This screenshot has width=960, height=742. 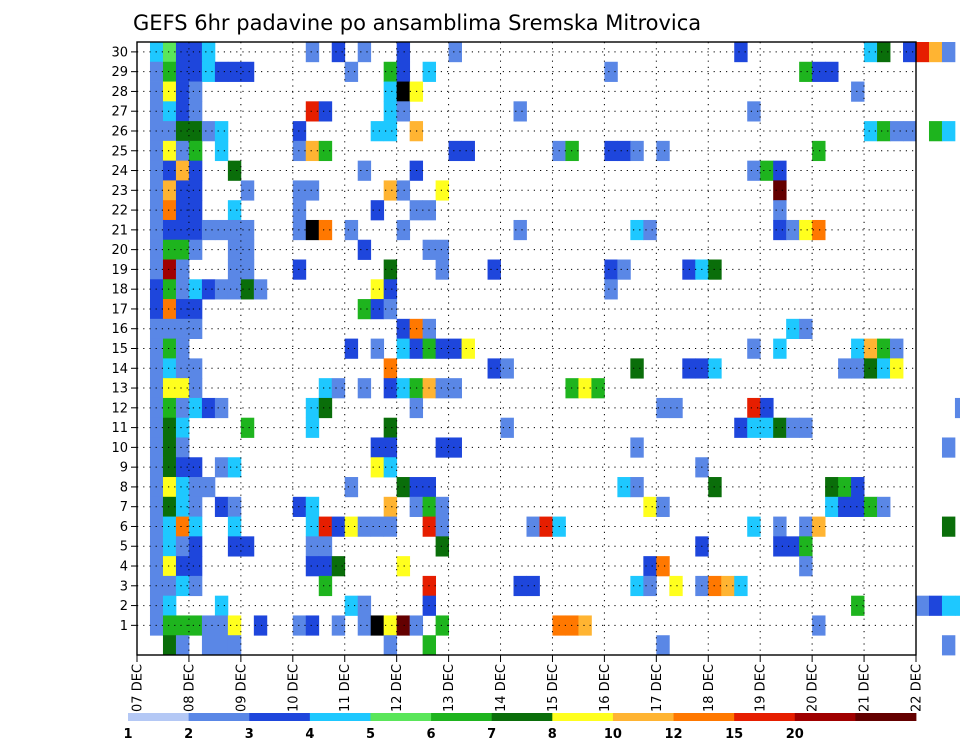 What do you see at coordinates (119, 428) in the screenshot?
I see `y-tick-label: 11` at bounding box center [119, 428].